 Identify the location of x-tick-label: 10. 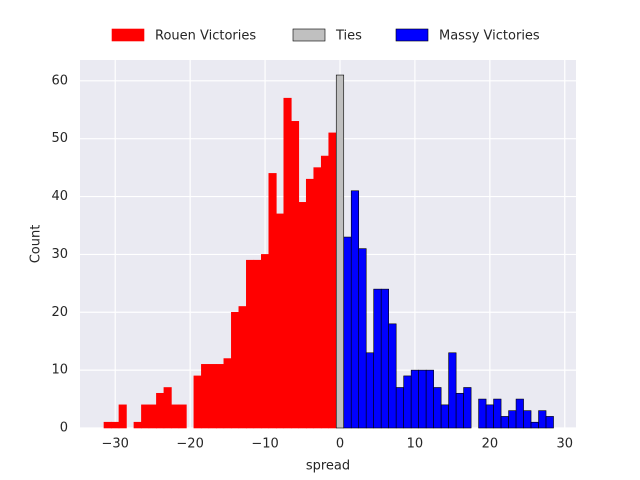
(415, 444).